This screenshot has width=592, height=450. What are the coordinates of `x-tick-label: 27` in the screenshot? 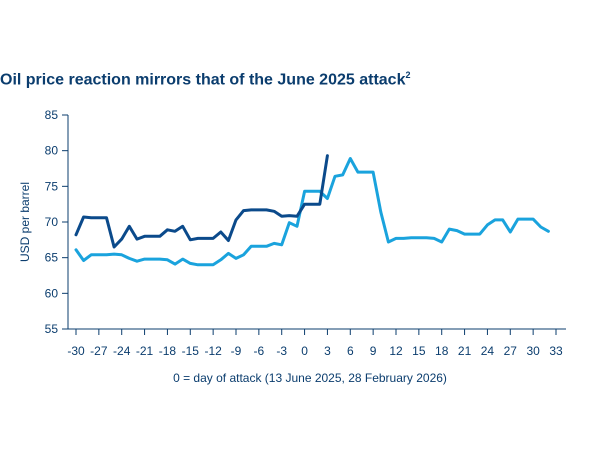 It's located at (511, 351).